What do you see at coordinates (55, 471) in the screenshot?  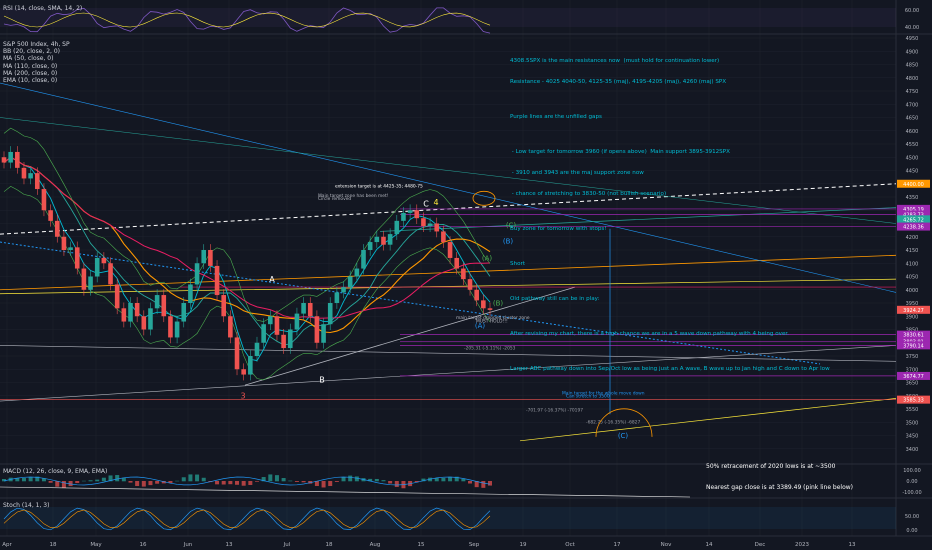 I see `macd-label: MACD (12, 26, close, 9, EMA, EMA)` at bounding box center [55, 471].